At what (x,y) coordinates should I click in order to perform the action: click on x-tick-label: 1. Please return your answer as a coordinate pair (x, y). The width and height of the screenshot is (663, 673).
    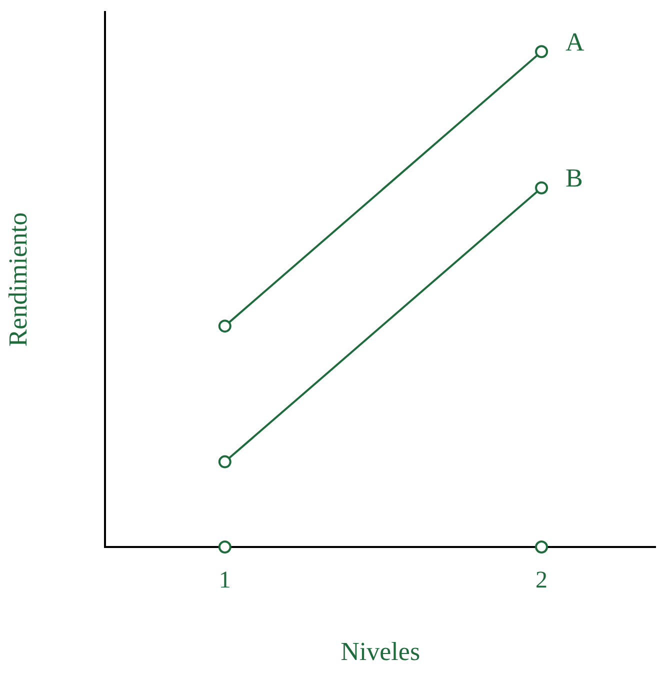
    Looking at the image, I should click on (224, 581).